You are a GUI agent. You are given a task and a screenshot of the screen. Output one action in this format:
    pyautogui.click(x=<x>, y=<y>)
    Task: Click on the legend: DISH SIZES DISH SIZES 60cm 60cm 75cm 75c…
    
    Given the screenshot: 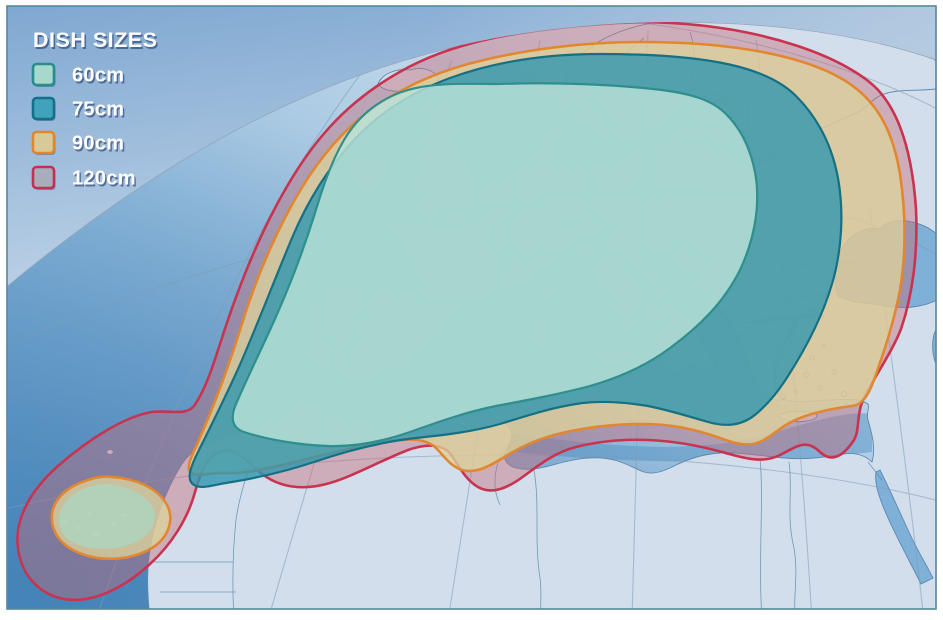 What is the action you would take?
    pyautogui.click(x=95, y=110)
    